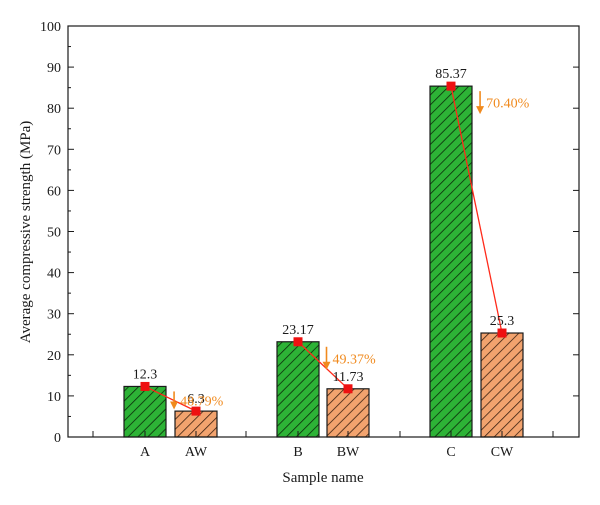 Image resolution: width=600 pixels, height=505 pixels. Describe the element at coordinates (26, 232) in the screenshot. I see `y-axis-title: Average compressive strength (MPa)` at that location.